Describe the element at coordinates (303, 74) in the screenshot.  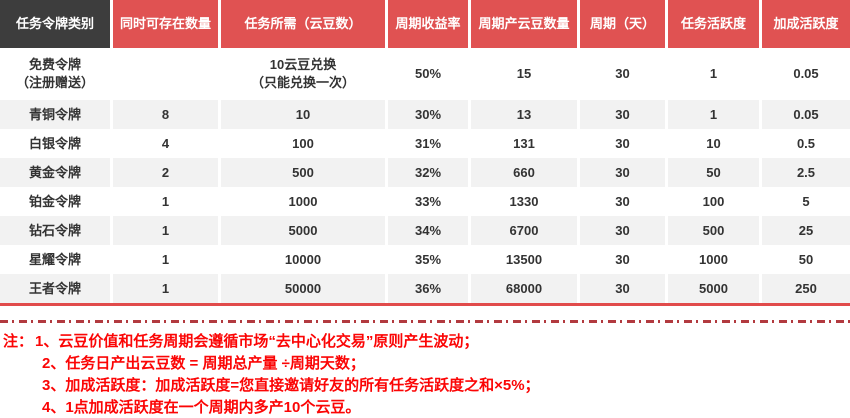
I see `table-cell: 10云豆兑换 （只能兑换一次）` at that location.